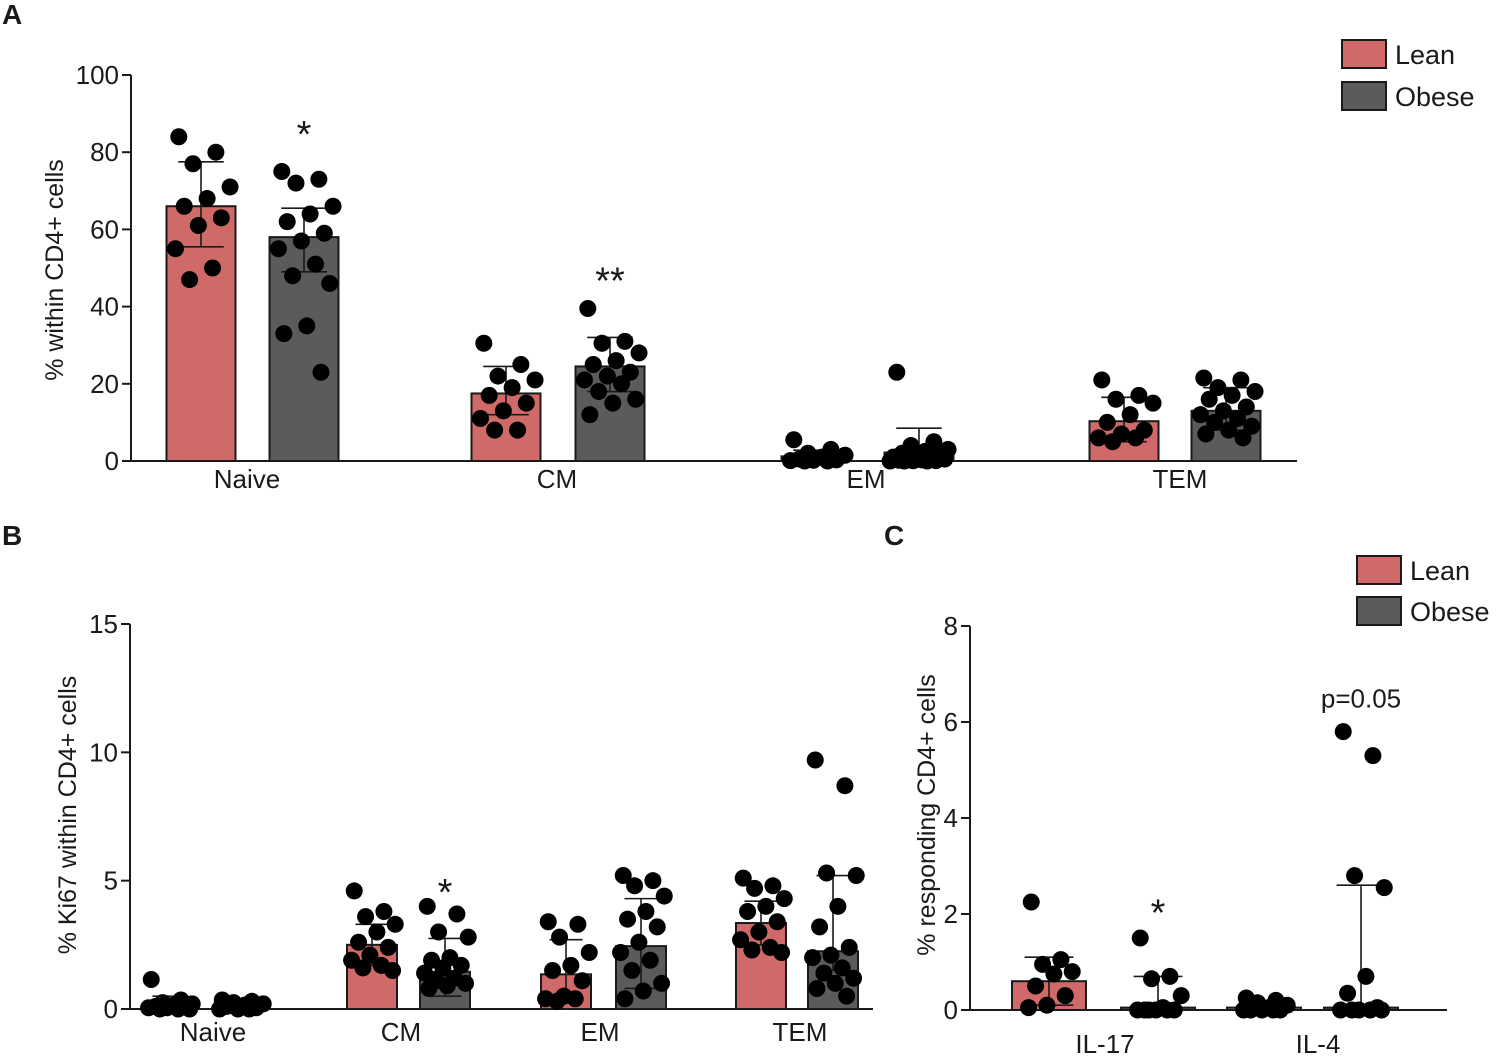 Image resolution: width=1500 pixels, height=1056 pixels. Describe the element at coordinates (103, 624) in the screenshot. I see `panel-b-y-tick-label: 15` at that location.